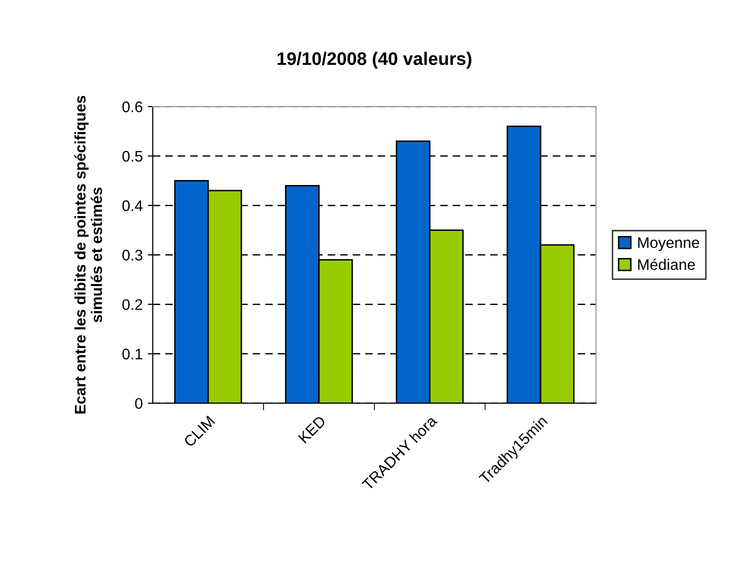 This screenshot has width=745, height=576. Describe the element at coordinates (375, 60) in the screenshot. I see `chart-title: 19/10/2008 (40 valeurs)` at that location.